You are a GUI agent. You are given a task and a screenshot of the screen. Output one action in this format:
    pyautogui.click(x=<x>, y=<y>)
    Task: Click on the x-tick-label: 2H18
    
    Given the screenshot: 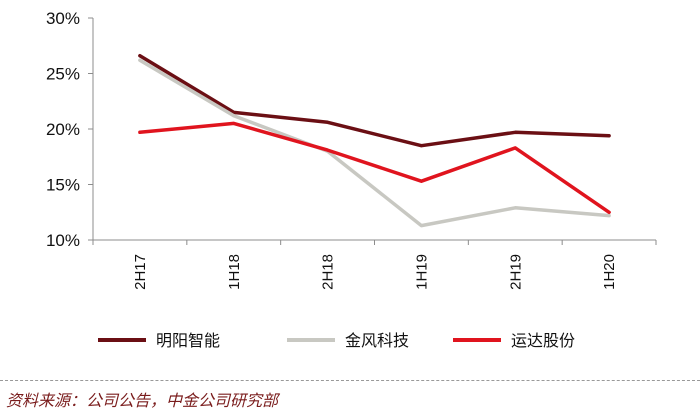 What is the action you would take?
    pyautogui.click(x=328, y=272)
    